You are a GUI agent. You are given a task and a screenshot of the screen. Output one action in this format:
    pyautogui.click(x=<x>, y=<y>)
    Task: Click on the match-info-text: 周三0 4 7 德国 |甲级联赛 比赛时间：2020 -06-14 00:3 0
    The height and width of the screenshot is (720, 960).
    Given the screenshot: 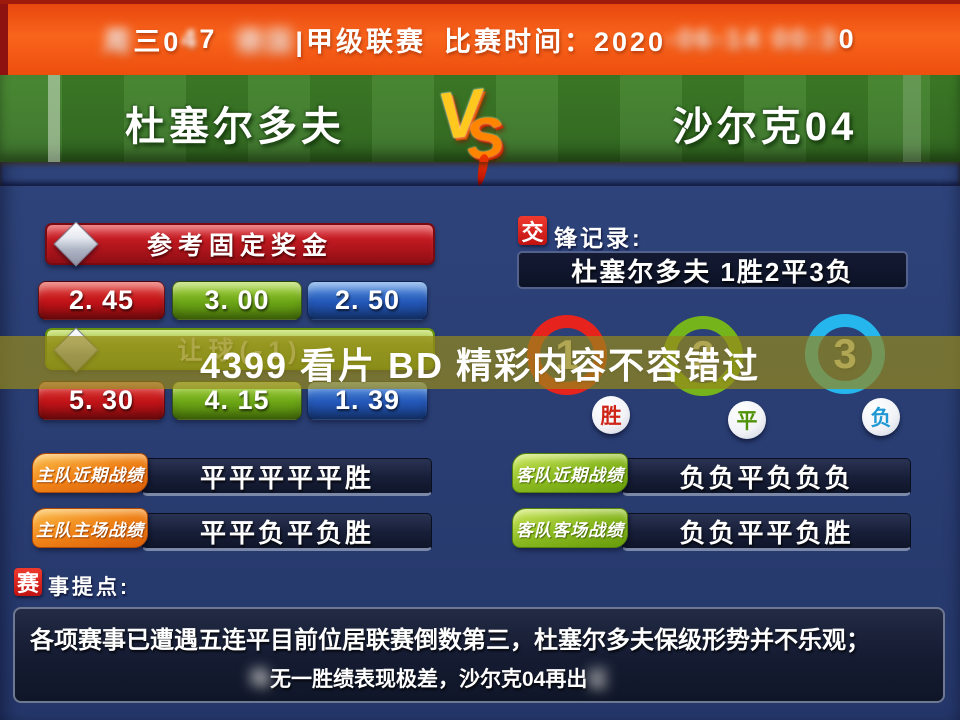 What is the action you would take?
    pyautogui.click(x=480, y=39)
    